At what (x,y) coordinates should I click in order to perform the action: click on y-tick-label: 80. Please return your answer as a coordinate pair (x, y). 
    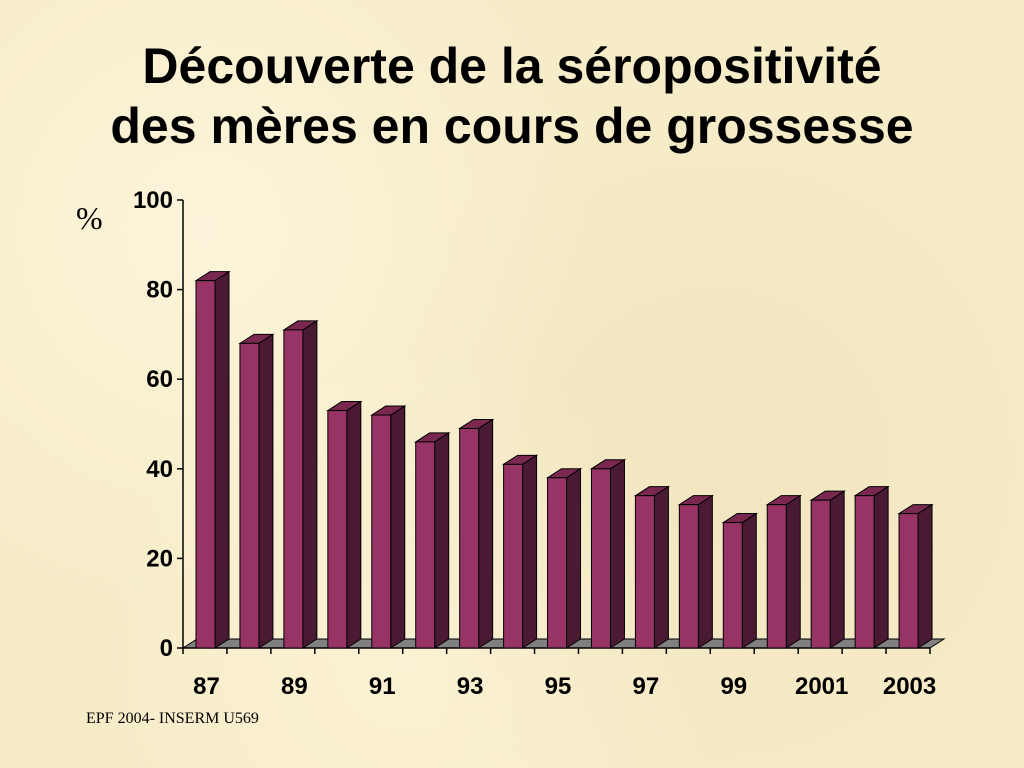
    Looking at the image, I should click on (159, 290).